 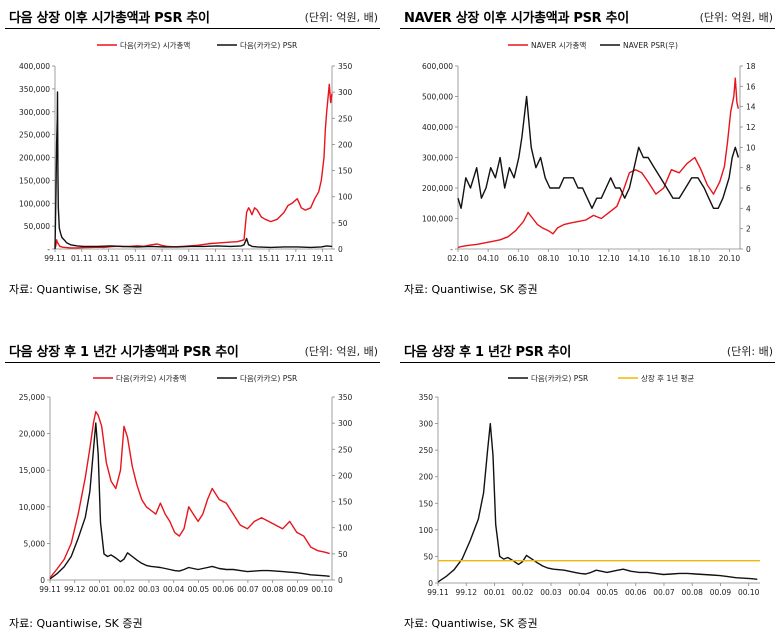 What do you see at coordinates (748, 188) in the screenshot?
I see `y-tick-label-right: 6` at bounding box center [748, 188].